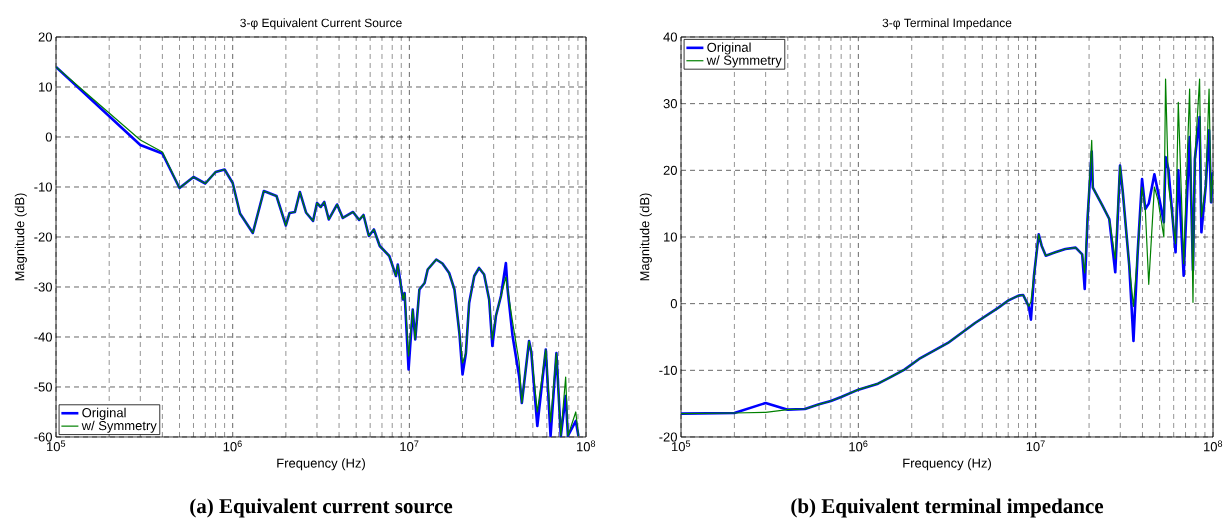 The image size is (1231, 523). What do you see at coordinates (43, 287) in the screenshot?
I see `y-tick-label: -30` at bounding box center [43, 287].